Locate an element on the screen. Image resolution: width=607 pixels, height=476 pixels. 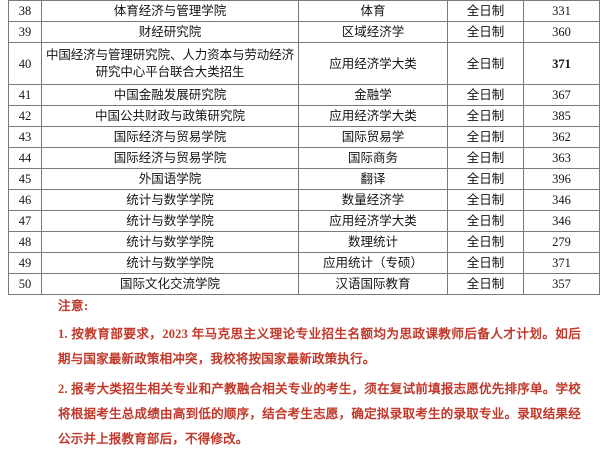
table-row: 49 统计与数学学院 应用统计（专硕） 全日制 371 is located at coordinates (304, 263).